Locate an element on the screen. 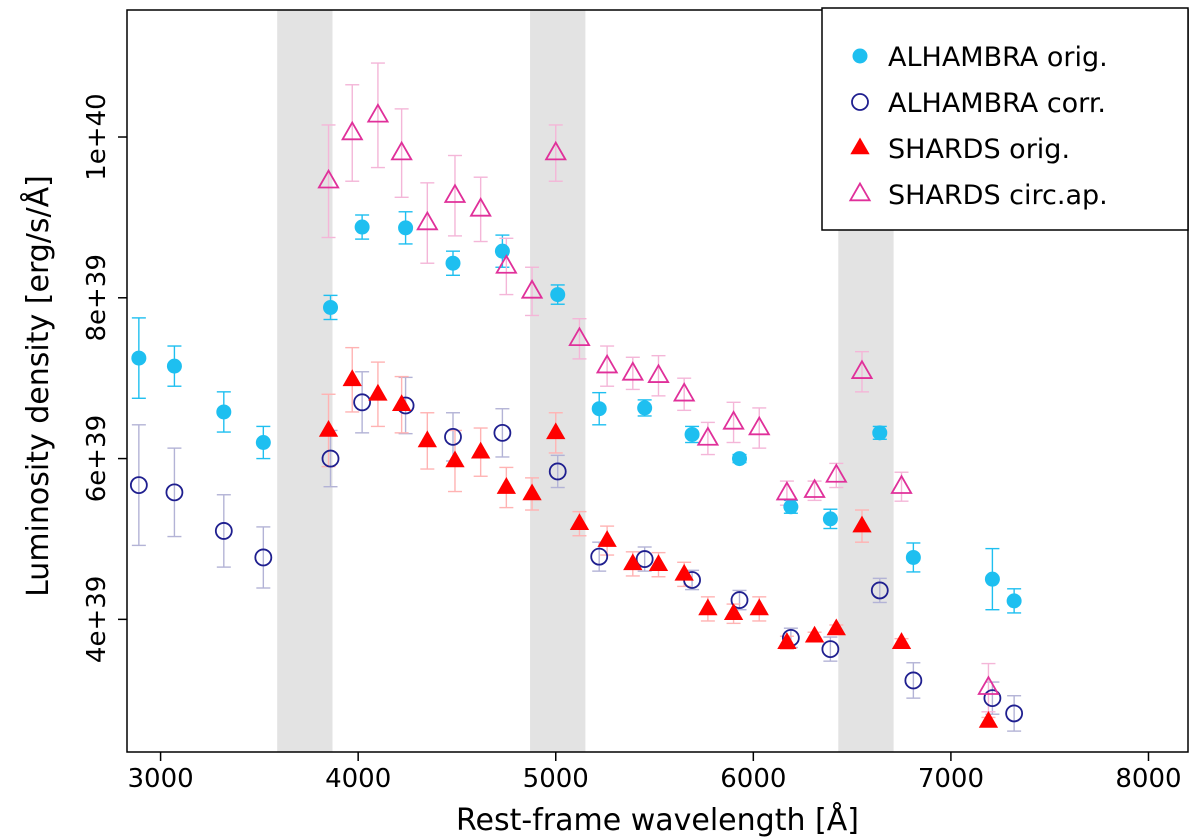  legend-label: ALHAMBRA corr. is located at coordinates (997, 103).